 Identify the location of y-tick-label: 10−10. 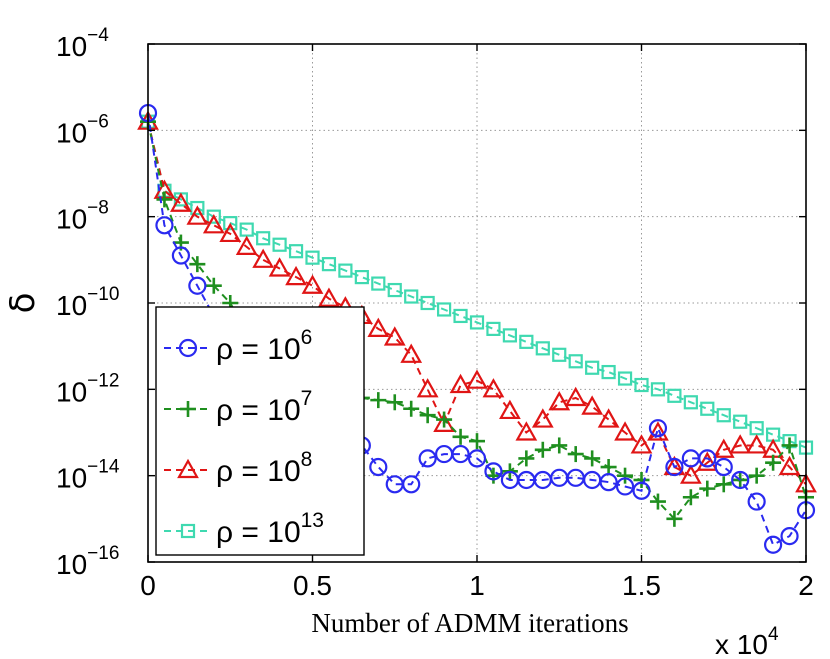
(87, 302).